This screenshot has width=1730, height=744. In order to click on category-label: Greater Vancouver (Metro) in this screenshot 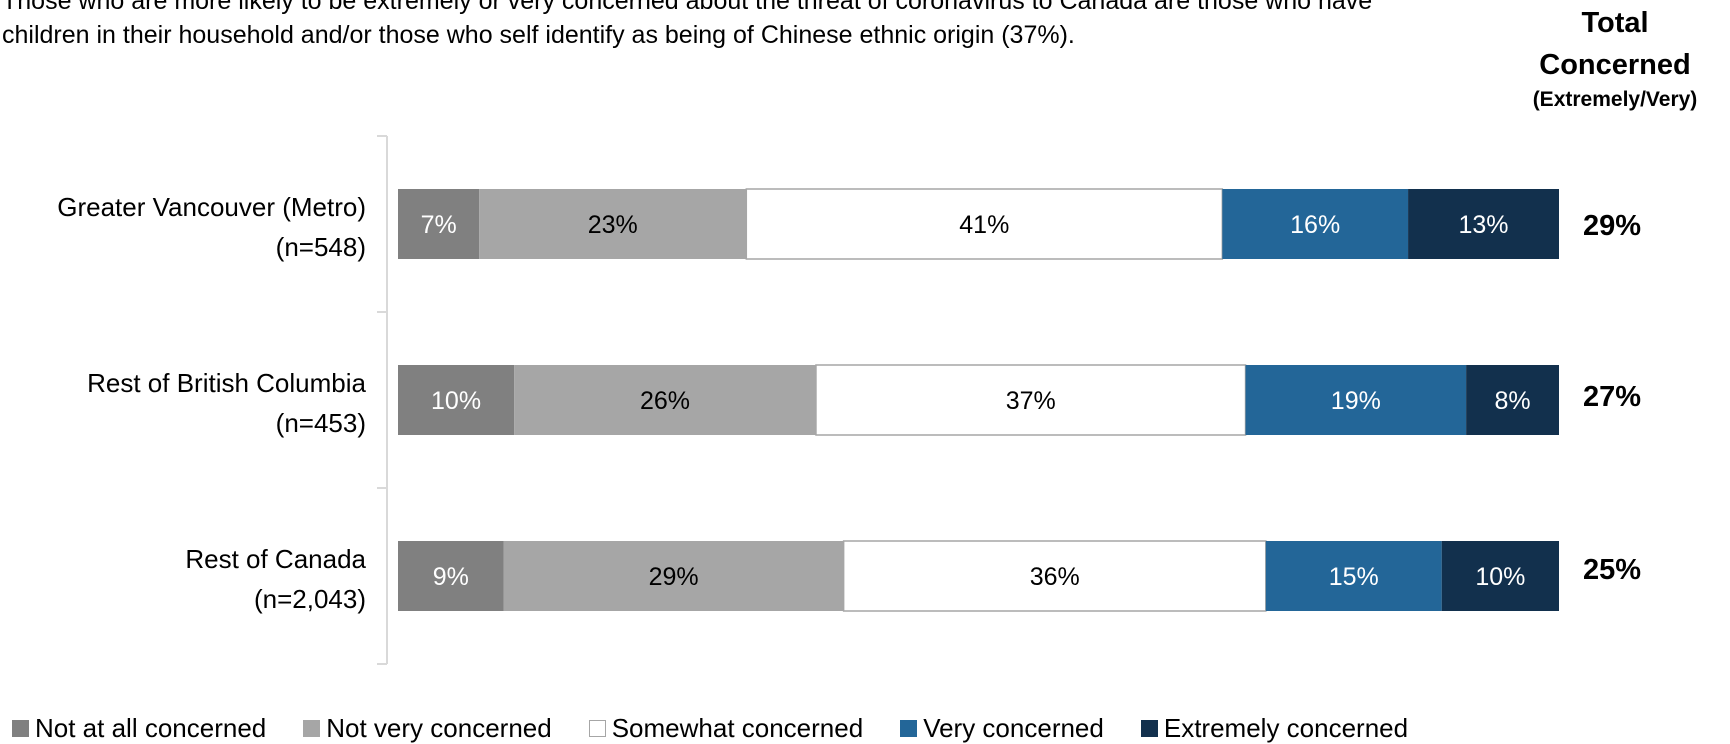, I will do `click(211, 207)`.